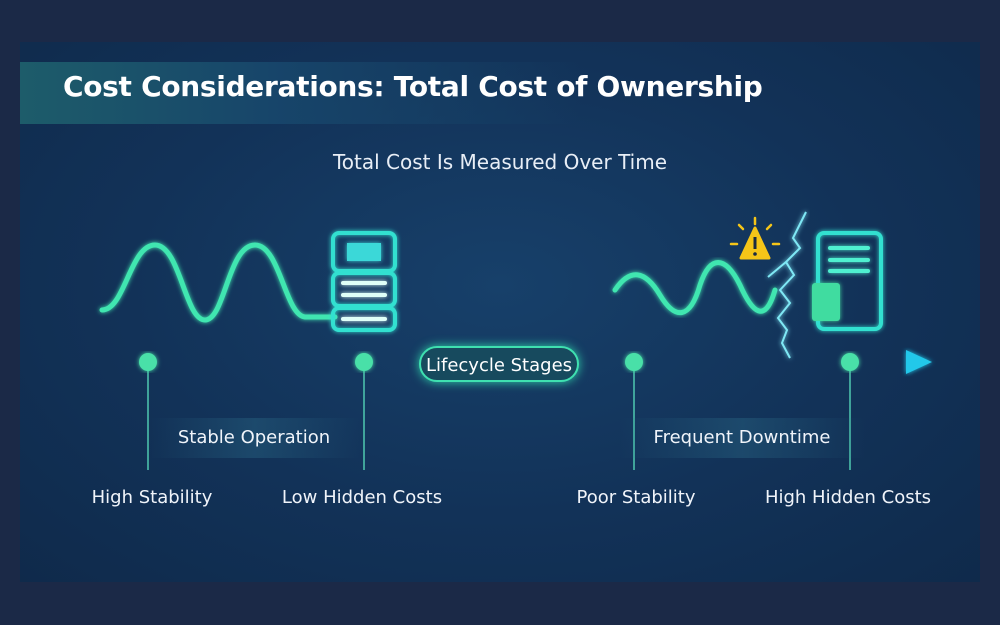 Image resolution: width=1000 pixels, height=625 pixels. What do you see at coordinates (218, 282) in the screenshot?
I see `sine-wave-icon` at bounding box center [218, 282].